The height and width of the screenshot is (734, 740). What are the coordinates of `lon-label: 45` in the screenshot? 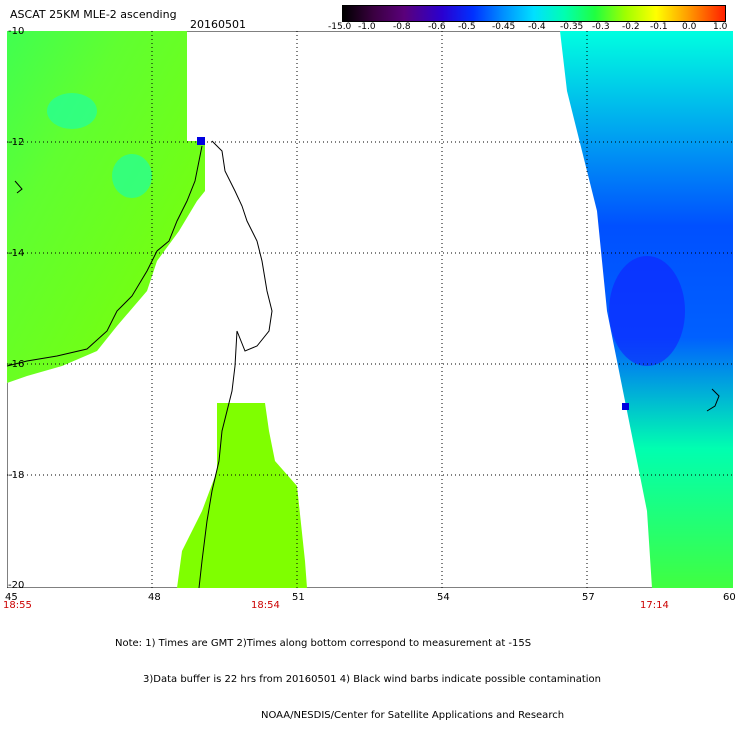 It's located at (11, 597).